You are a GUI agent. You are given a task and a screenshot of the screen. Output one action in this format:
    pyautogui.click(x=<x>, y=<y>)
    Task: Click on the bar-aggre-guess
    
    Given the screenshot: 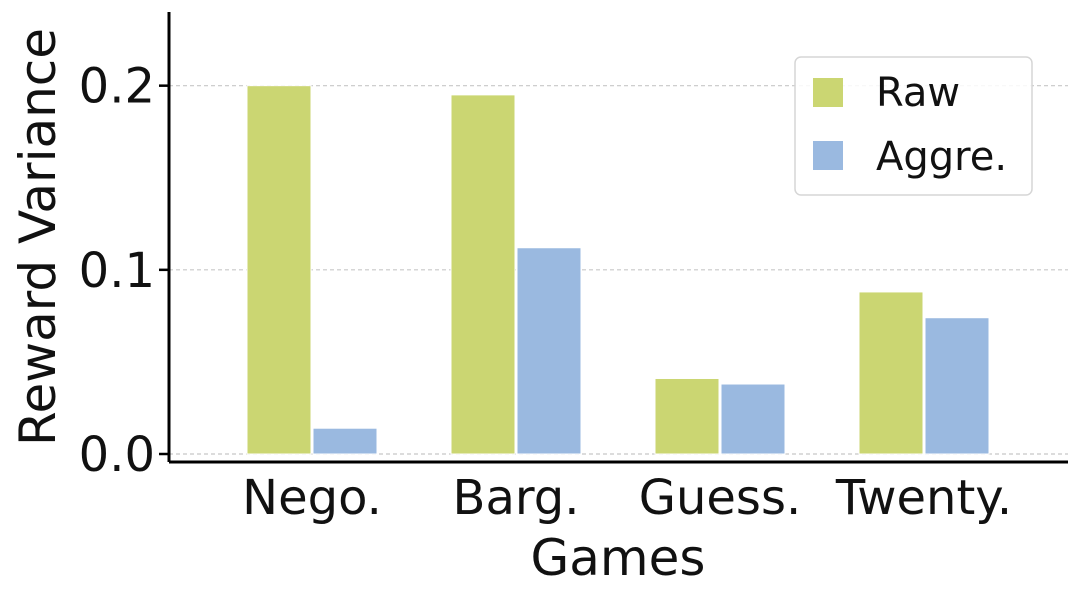 What is the action you would take?
    pyautogui.click(x=753, y=419)
    